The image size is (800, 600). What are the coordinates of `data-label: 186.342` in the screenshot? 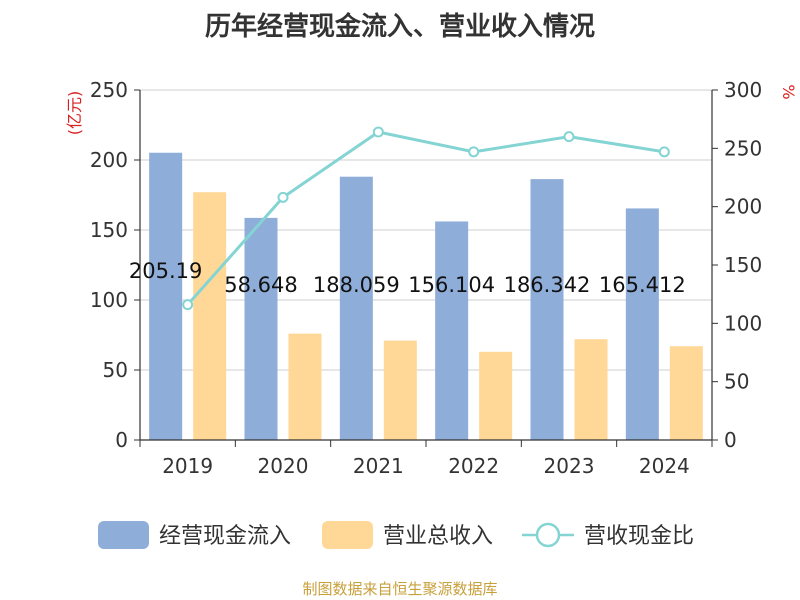 It's located at (547, 285).